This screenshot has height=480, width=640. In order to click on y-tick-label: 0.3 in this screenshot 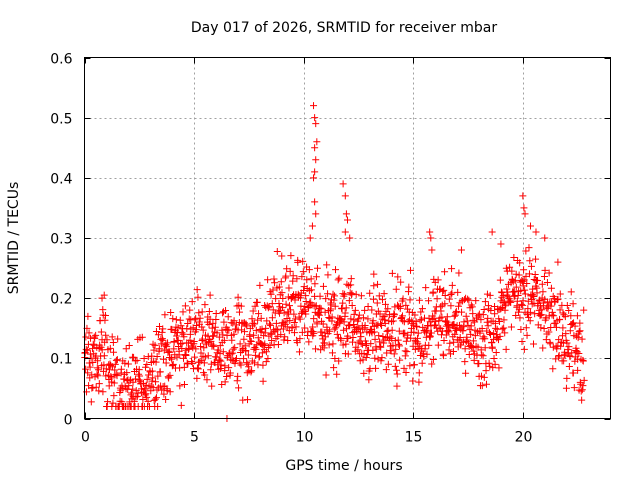, I will do `click(61, 240)`.